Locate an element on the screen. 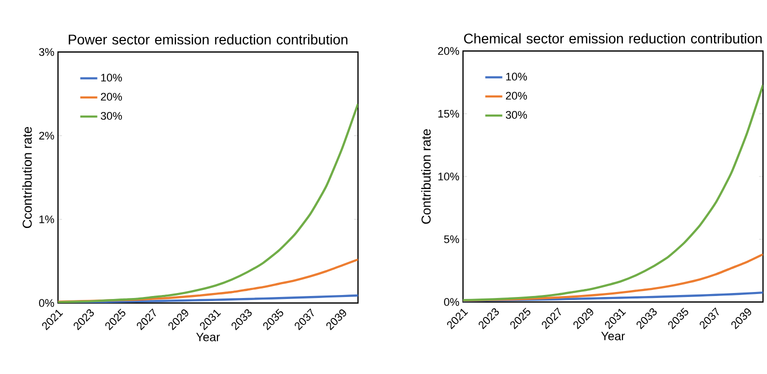 This screenshot has width=767, height=374. y-tick-label: 5% is located at coordinates (452, 239).